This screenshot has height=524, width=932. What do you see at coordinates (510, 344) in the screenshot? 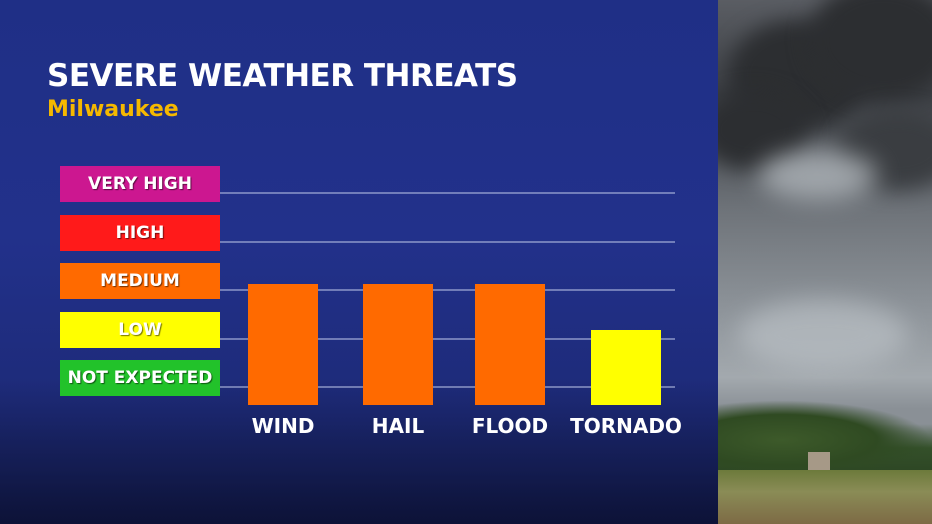
I see `bar-flood` at bounding box center [510, 344].